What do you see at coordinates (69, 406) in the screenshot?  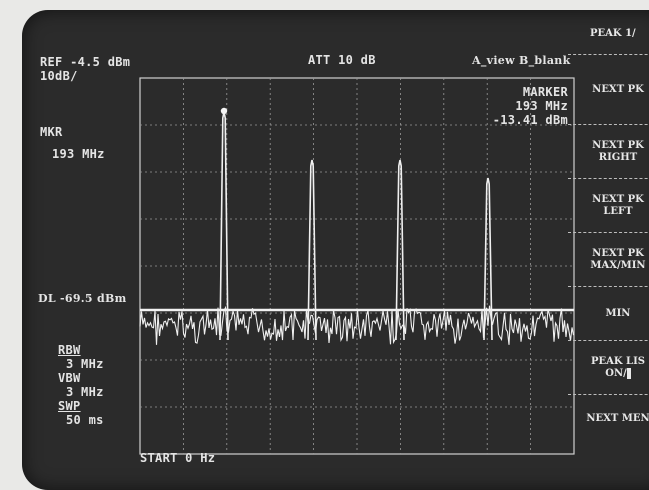 I see `swp-label: SWP` at bounding box center [69, 406].